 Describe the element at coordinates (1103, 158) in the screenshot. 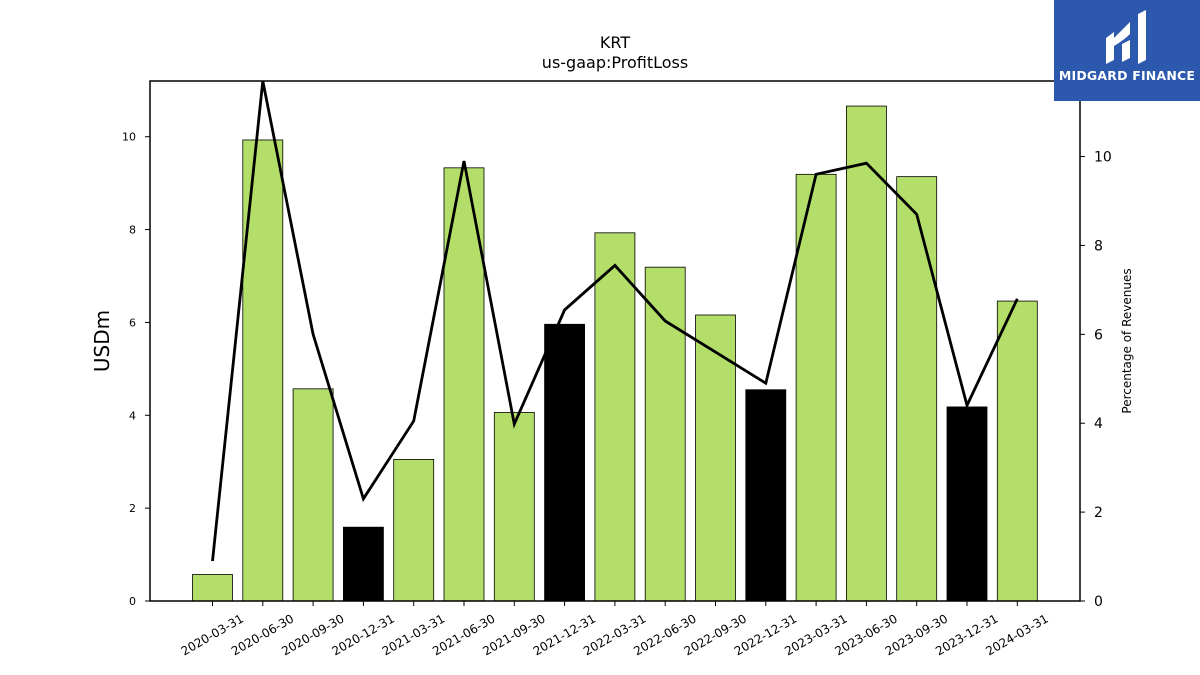

I see `y2-tick-label: 10` at that location.